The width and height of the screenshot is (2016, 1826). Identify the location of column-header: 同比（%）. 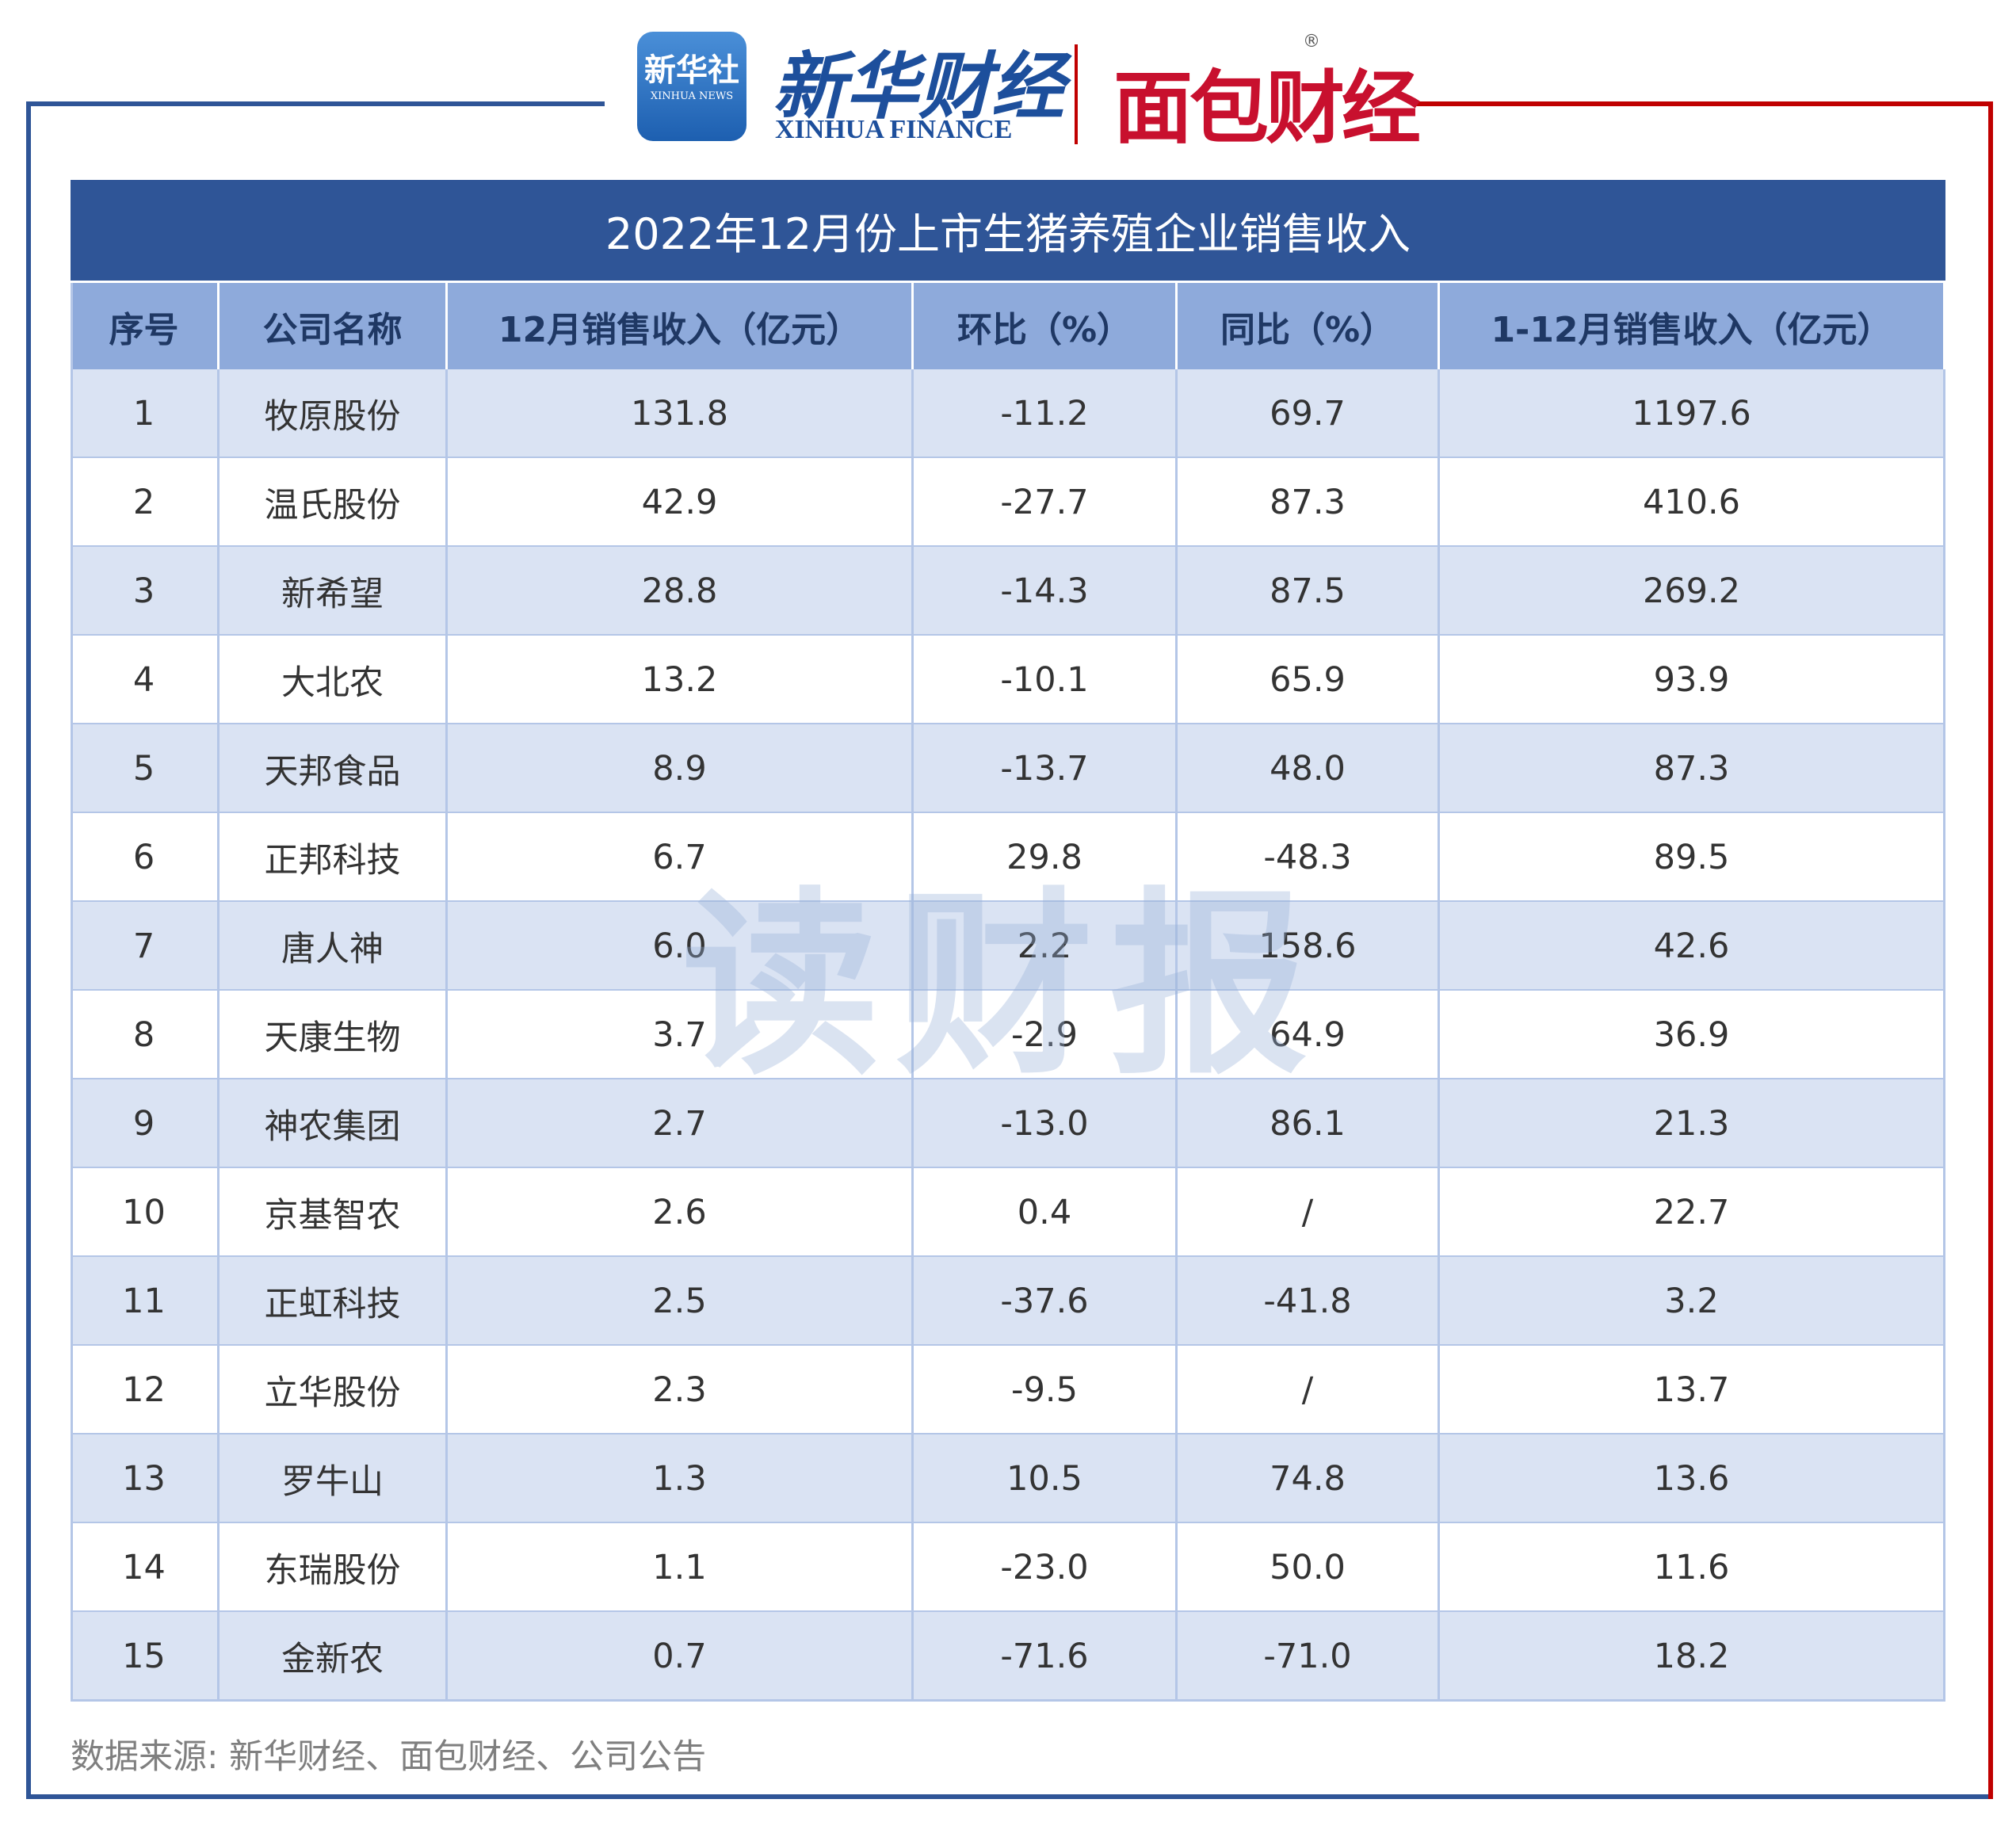
(1309, 326).